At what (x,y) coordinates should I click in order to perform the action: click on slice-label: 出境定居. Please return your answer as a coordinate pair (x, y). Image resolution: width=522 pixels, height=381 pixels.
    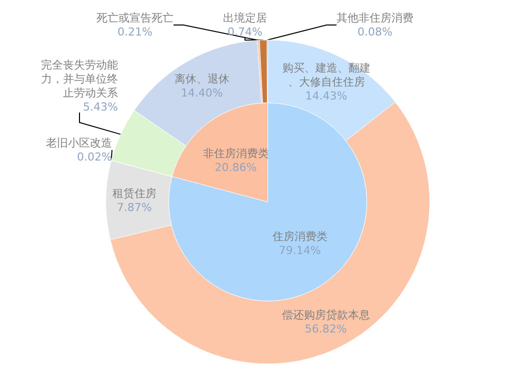
    Looking at the image, I should click on (245, 18).